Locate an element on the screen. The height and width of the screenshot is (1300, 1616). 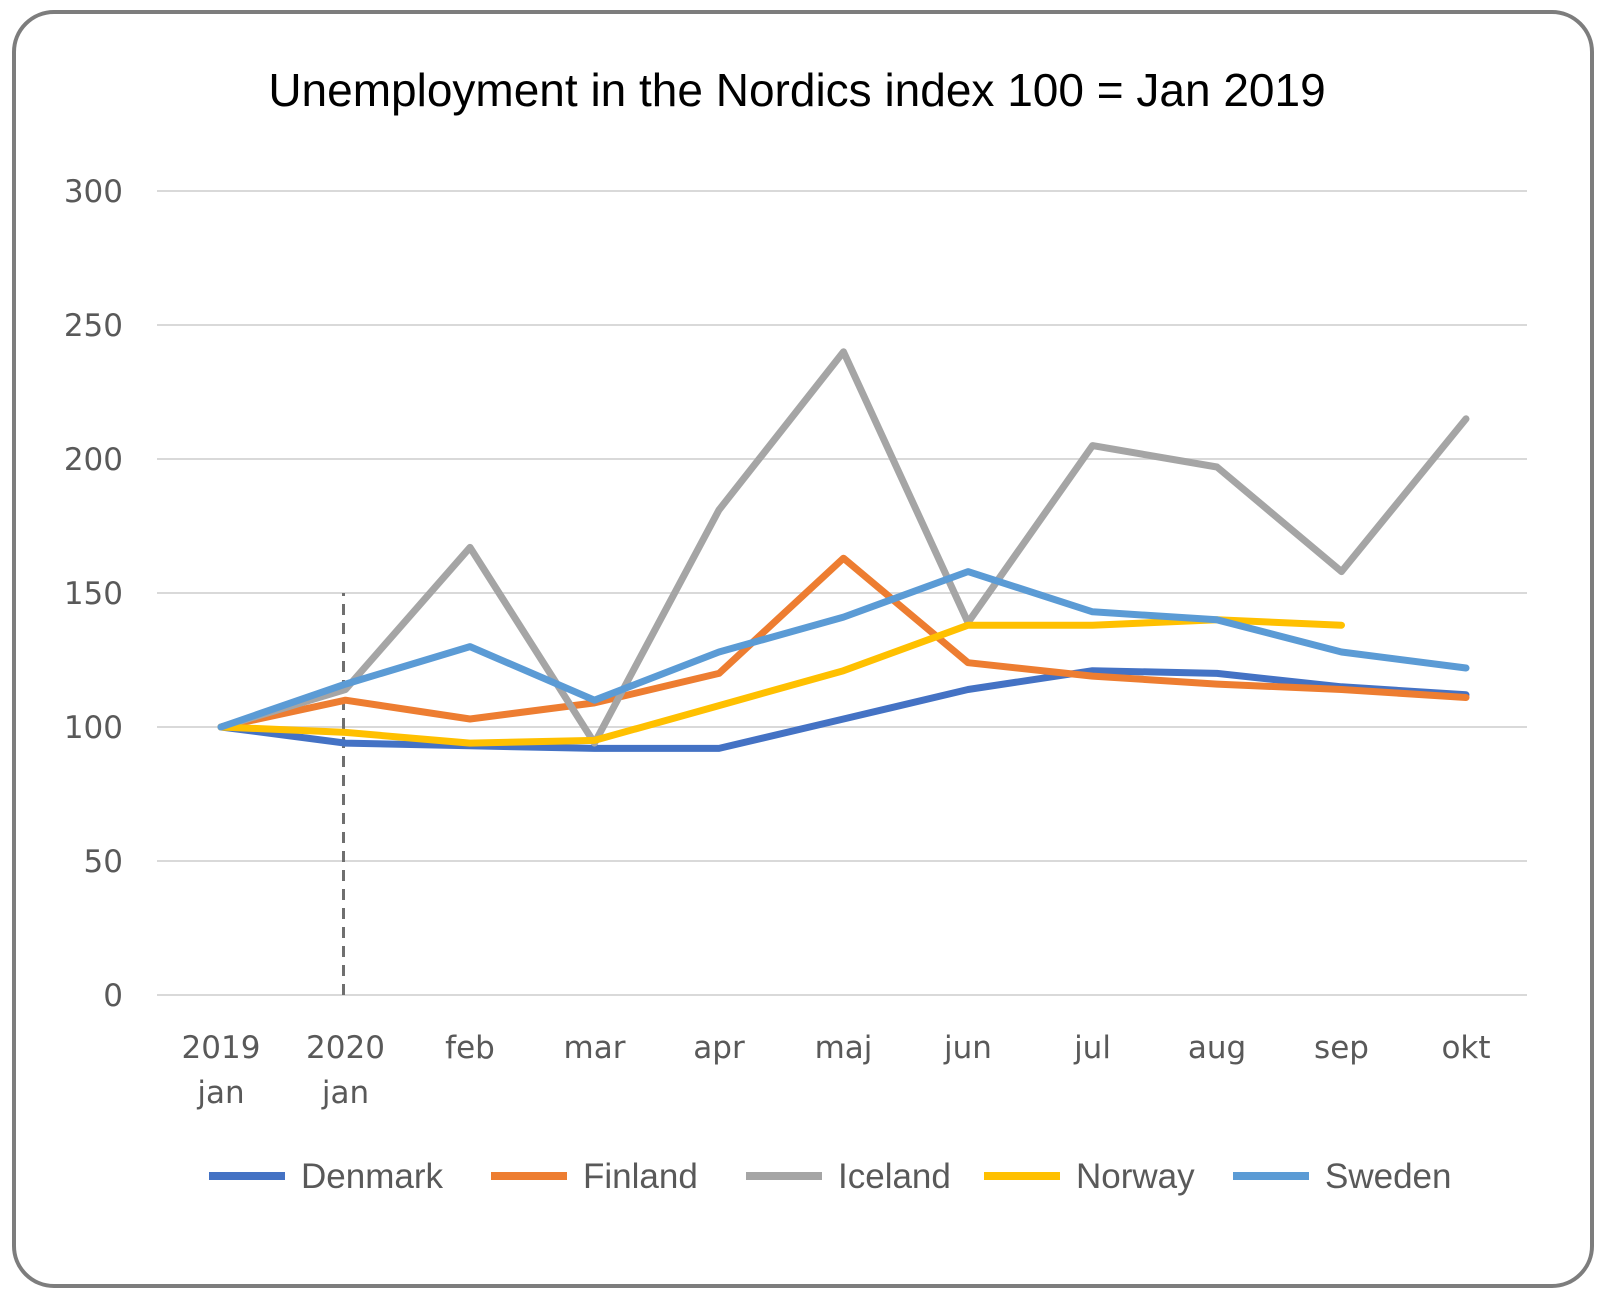
legend-item-finland: Finland is located at coordinates (594, 1176).